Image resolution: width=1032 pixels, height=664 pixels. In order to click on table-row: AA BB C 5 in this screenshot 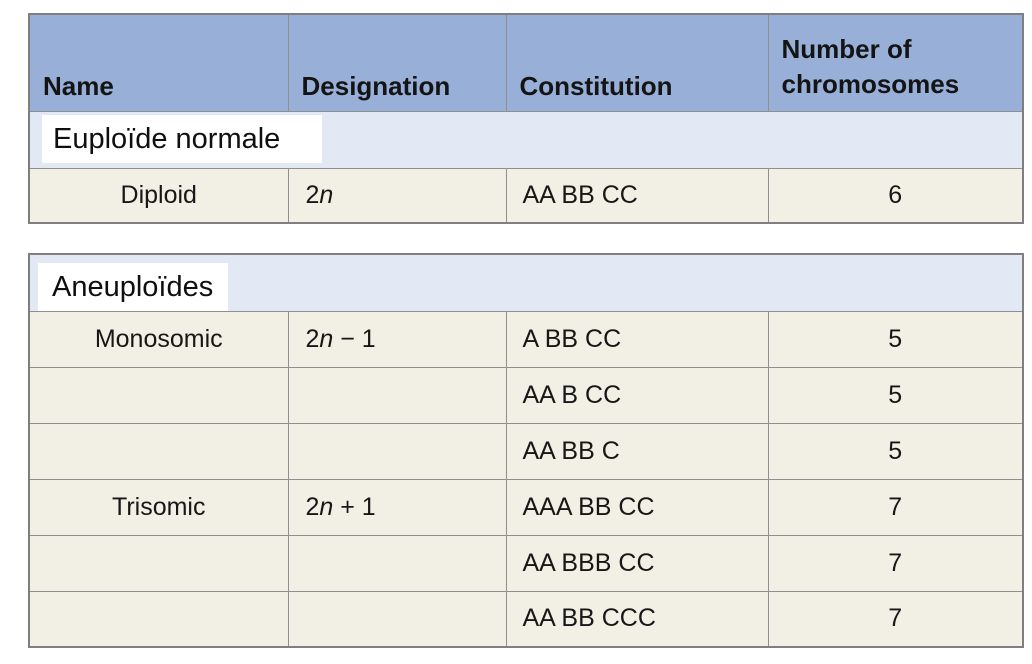, I will do `click(526, 451)`.